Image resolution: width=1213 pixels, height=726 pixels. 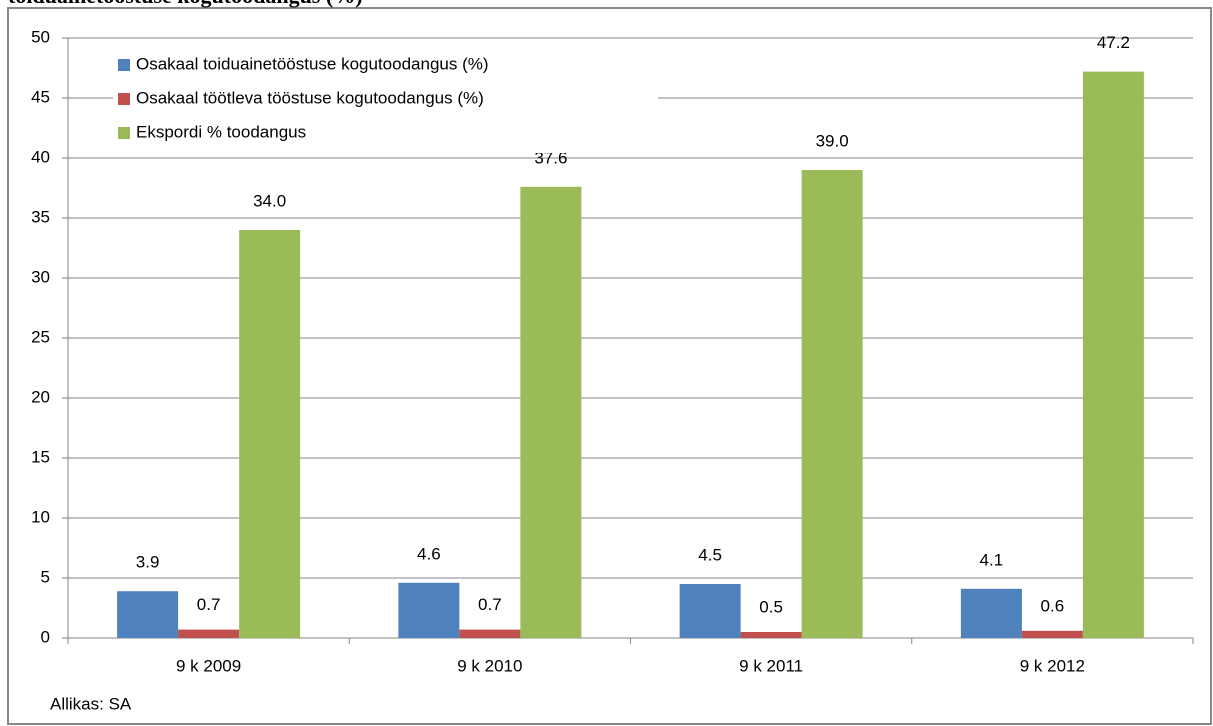 I want to click on x-tick-label: 9 k 2010, so click(x=489, y=665).